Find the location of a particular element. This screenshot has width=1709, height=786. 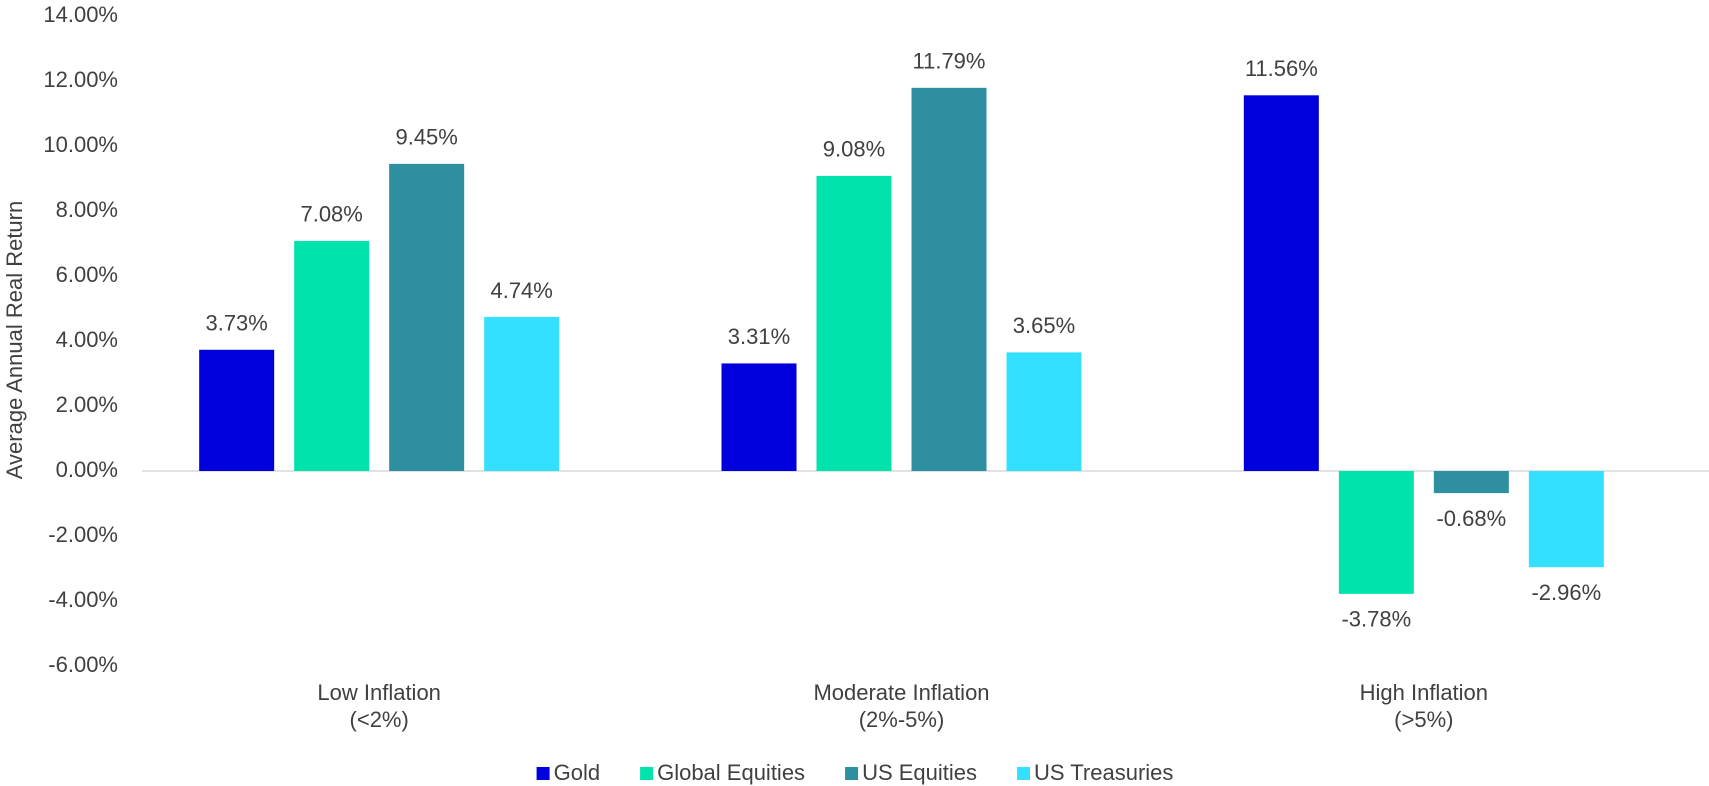

y-tick-label: 10.00% is located at coordinates (80, 144).